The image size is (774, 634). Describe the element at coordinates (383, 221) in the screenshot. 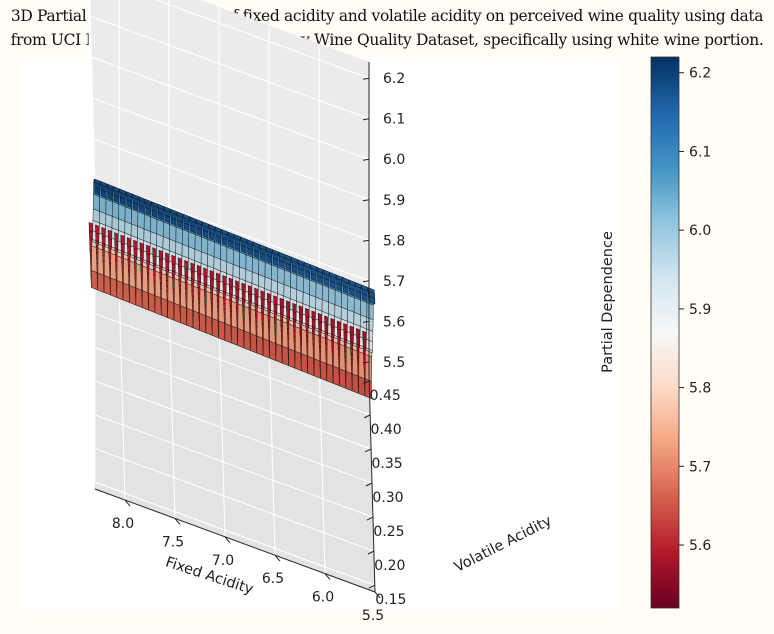

I see `z-axis-ticks: 5.5 5.6 5.7 5.8 5.9 6.0 6.1 6.2` at that location.